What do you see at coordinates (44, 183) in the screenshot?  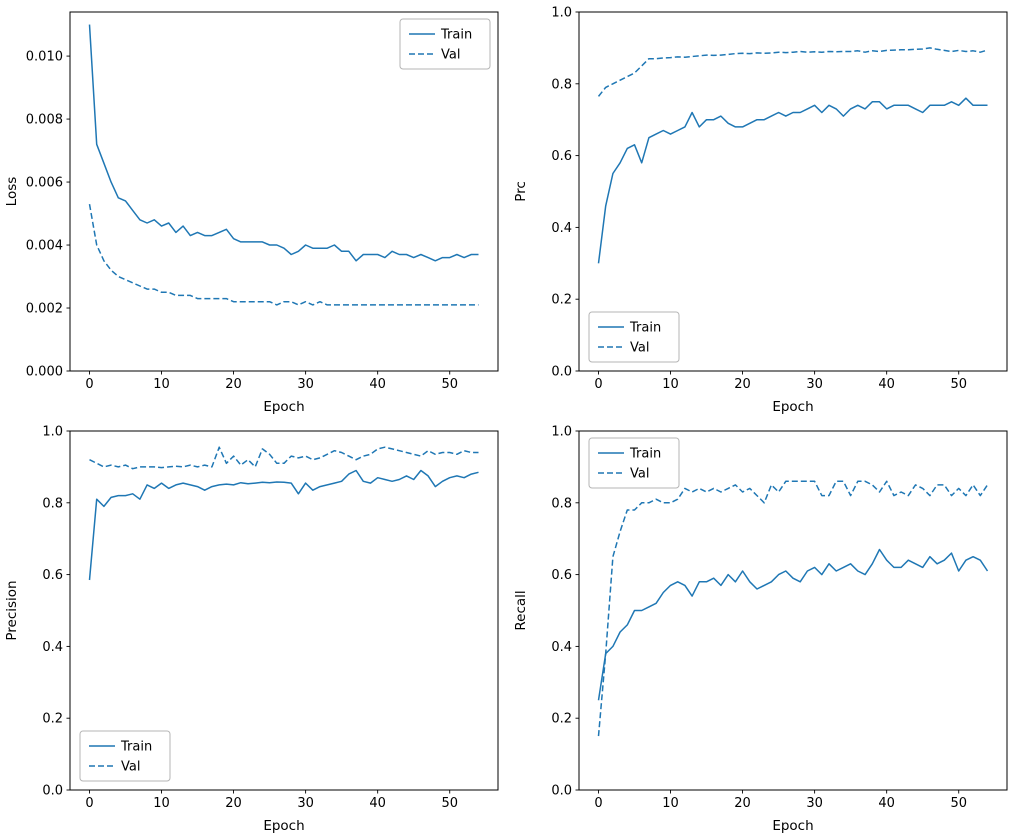 I see `y-tick-label: 0.006` at bounding box center [44, 183].